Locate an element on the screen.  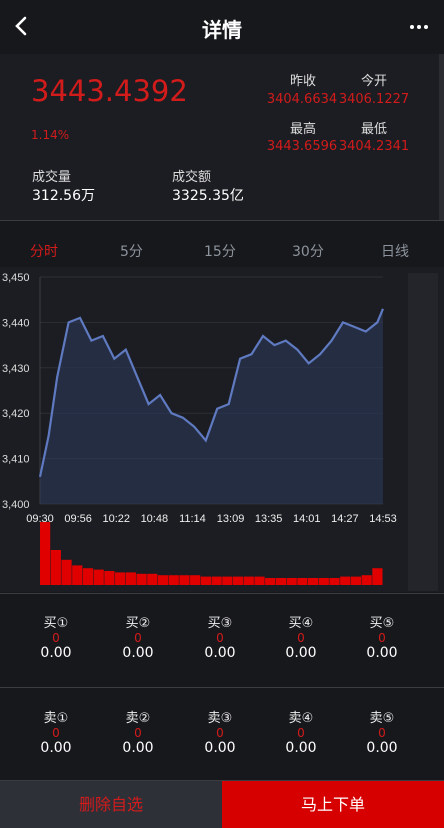
sell-level-5: 卖⑤ 0 0.00 is located at coordinates (382, 731).